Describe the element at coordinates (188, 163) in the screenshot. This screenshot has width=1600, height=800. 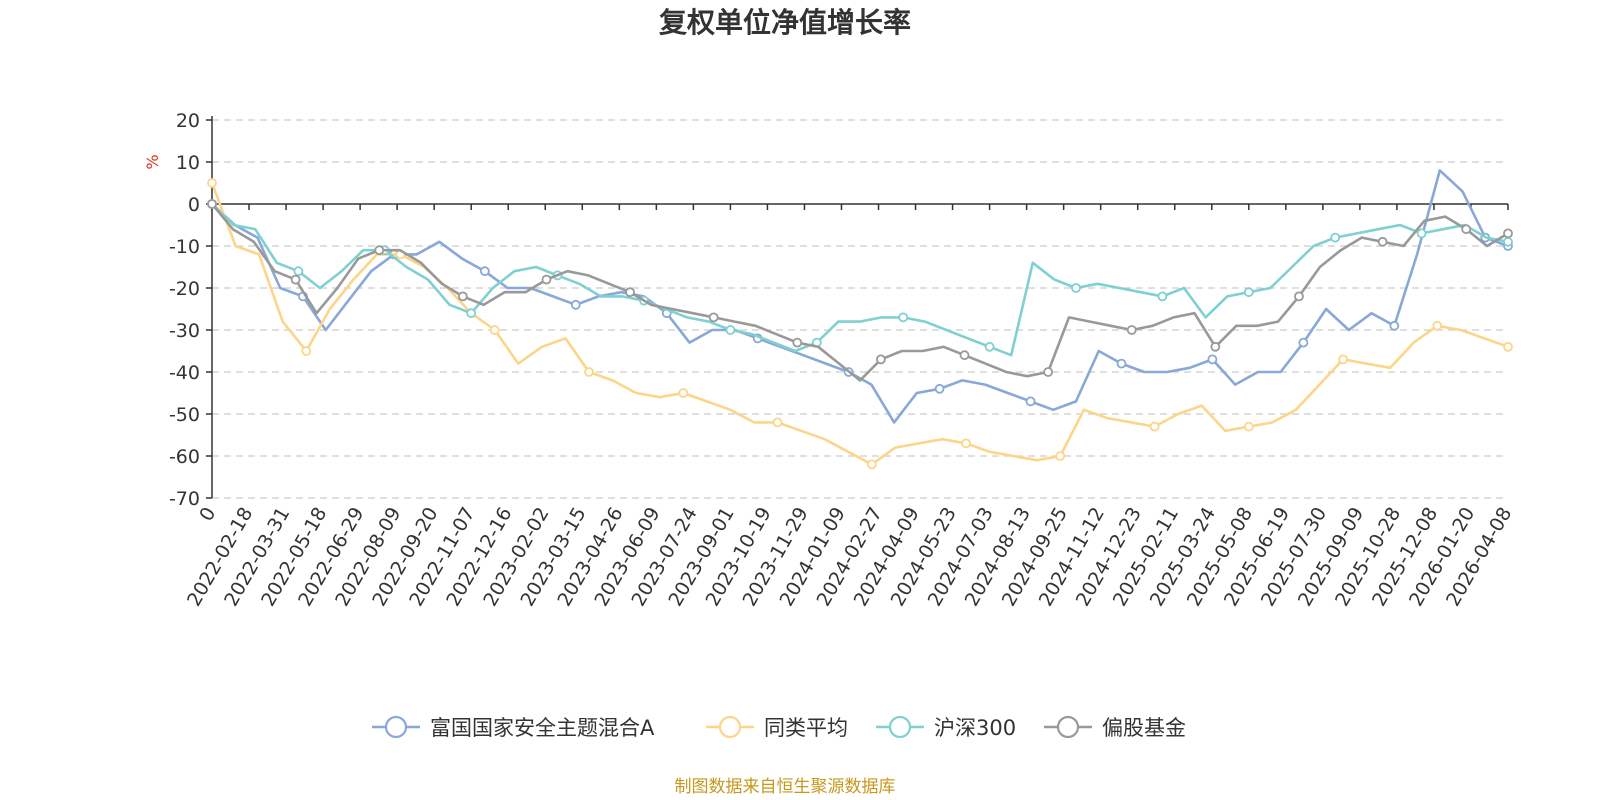
I see `y-tick-label: 10` at that location.